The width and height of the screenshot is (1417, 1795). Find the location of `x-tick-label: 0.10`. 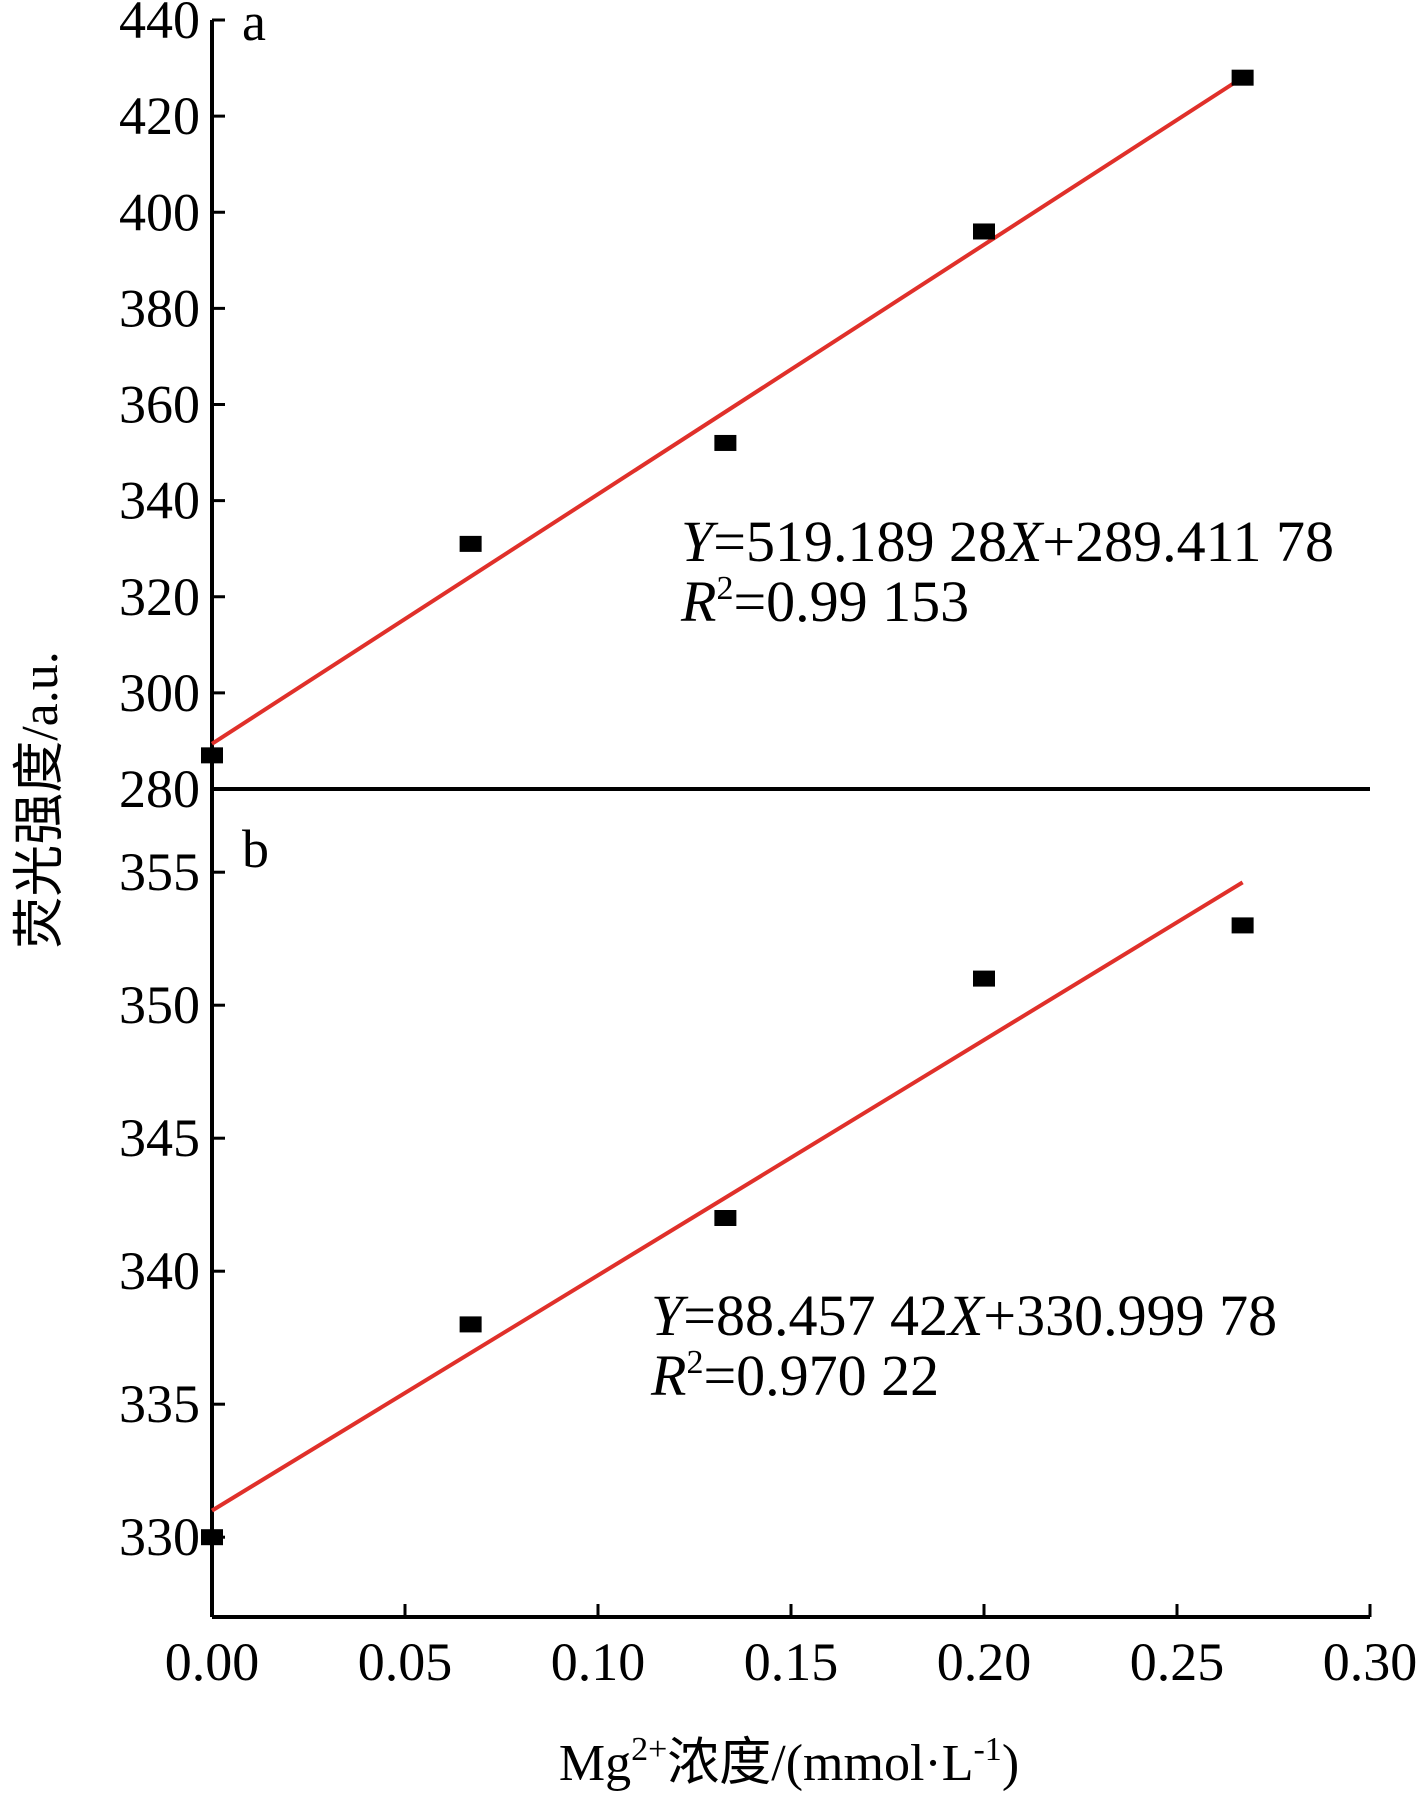

x-tick-label: 0.10 is located at coordinates (598, 1662).